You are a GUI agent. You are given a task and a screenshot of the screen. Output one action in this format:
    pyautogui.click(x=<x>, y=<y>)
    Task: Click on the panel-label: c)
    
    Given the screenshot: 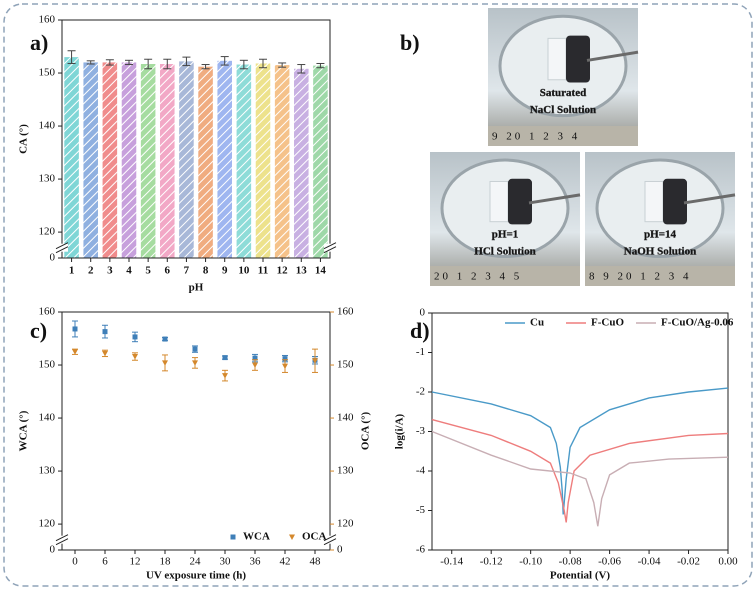 What is the action you would take?
    pyautogui.click(x=38, y=330)
    